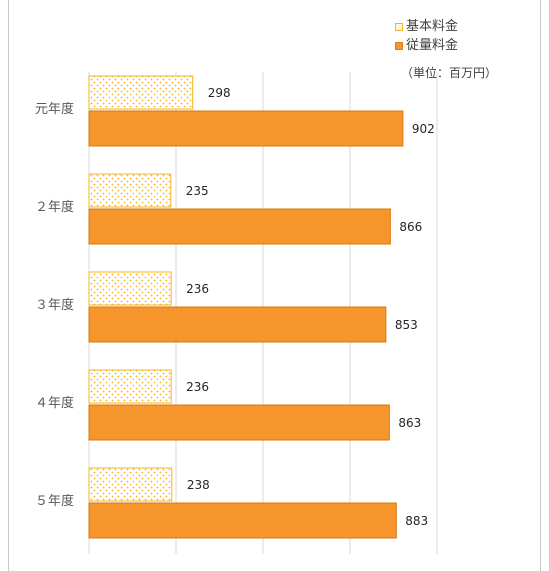 The image size is (549, 571). What do you see at coordinates (409, 423) in the screenshot?
I see `data-label-usage: 863` at bounding box center [409, 423].